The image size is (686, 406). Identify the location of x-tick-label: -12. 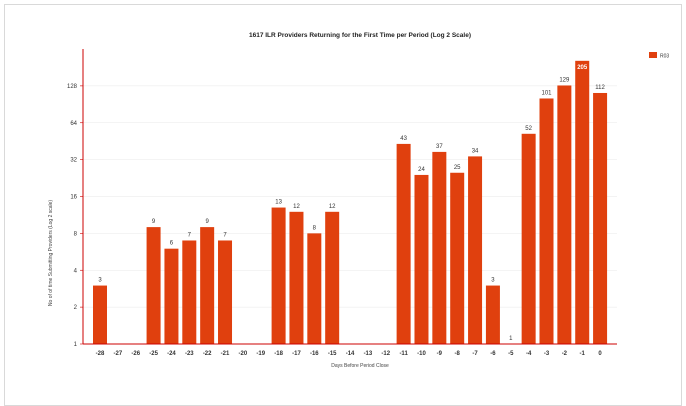
(385, 354).